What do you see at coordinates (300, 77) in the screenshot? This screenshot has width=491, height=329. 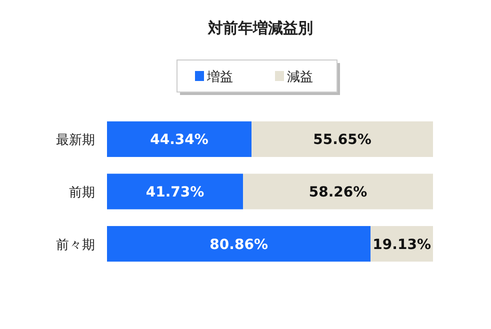 I see `legend-label: 減益` at bounding box center [300, 77].